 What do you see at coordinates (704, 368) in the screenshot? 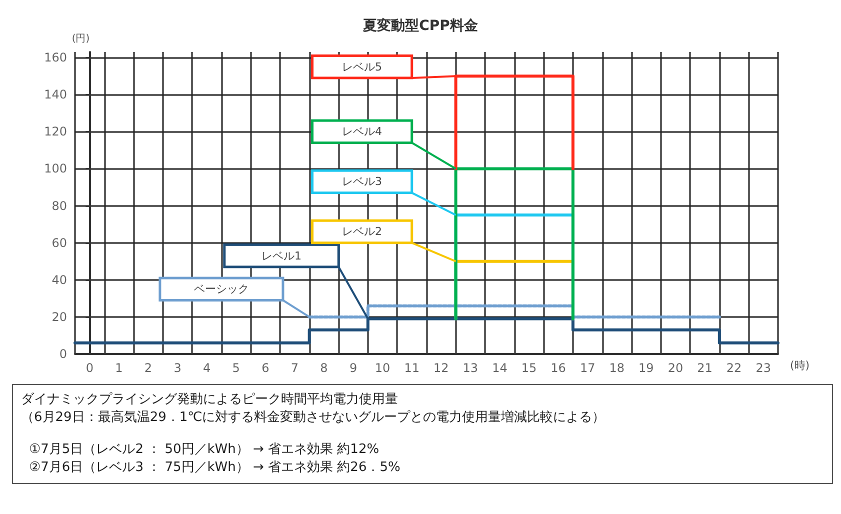
I see `x-tick-label: 21` at bounding box center [704, 368].